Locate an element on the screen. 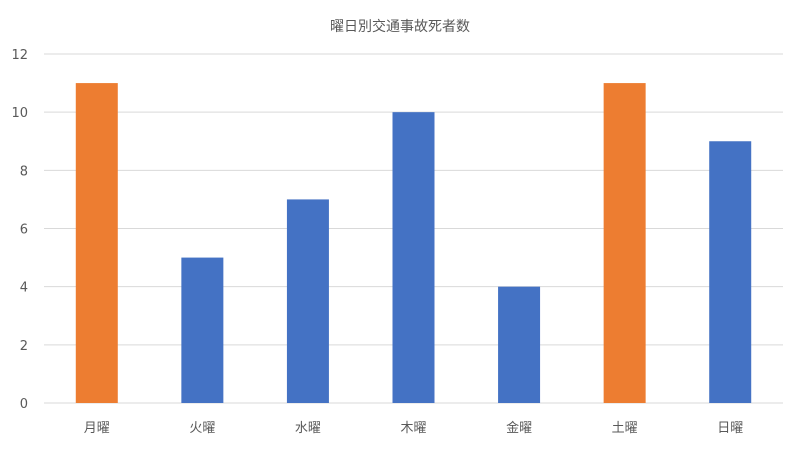 The image size is (800, 450). x-axis-category-labels: 月曜 火曜 水曜 木曜 金曜 土曜 日曜 is located at coordinates (413, 428).